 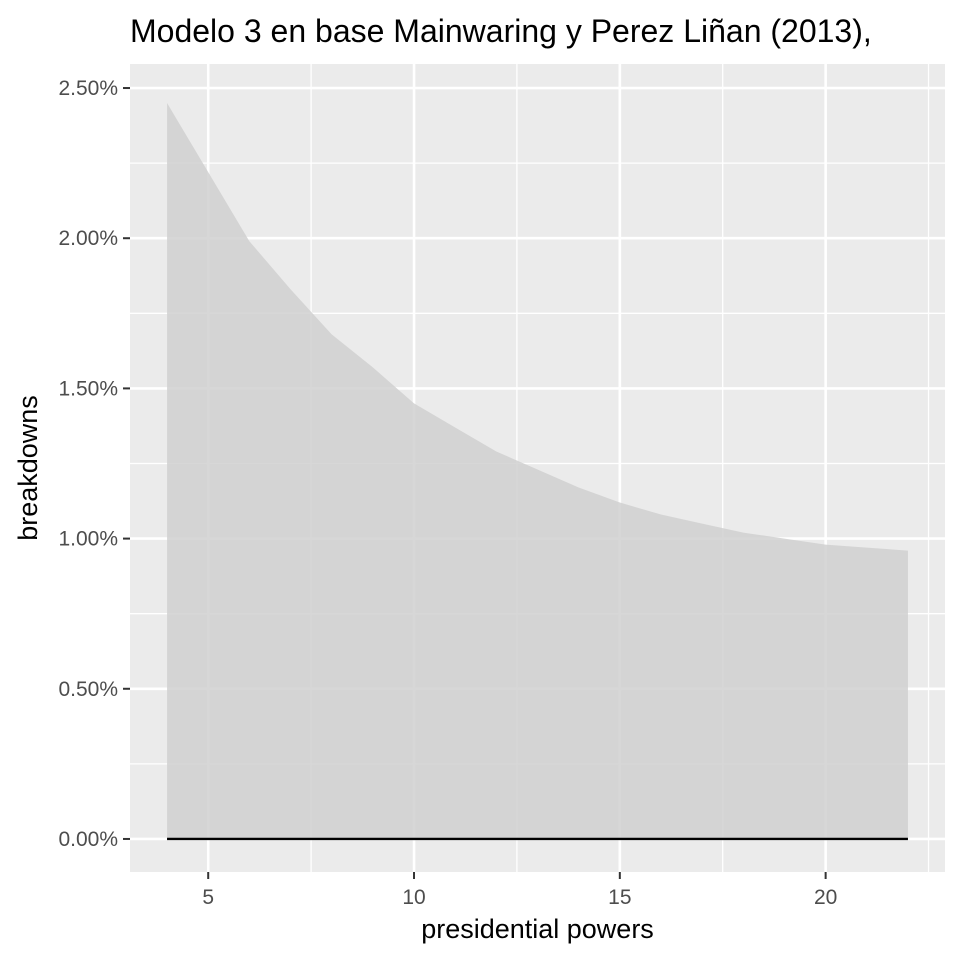 I want to click on y-axis: 0.00% 0.50% 1.00% 1.50% 2.00% 2.50%, so click(x=94, y=464).